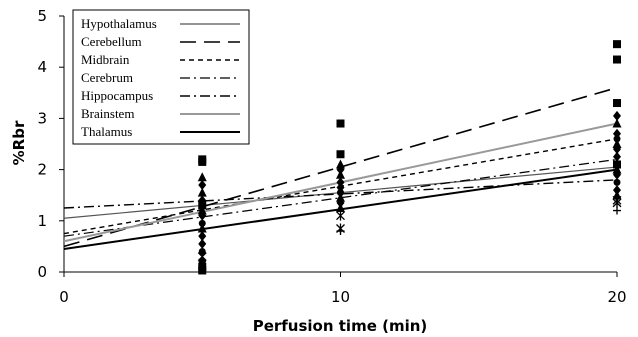 The height and width of the screenshot is (337, 638). I want to click on legend-label: Hypothalamus, so click(119, 23).